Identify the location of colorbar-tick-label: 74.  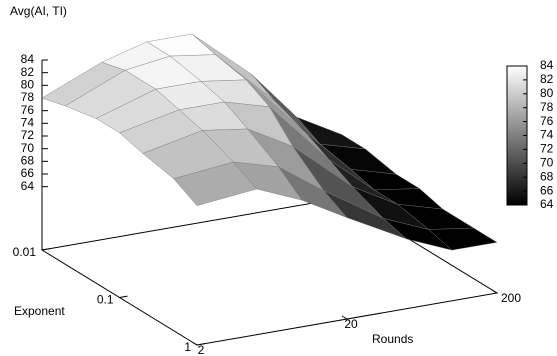
(547, 135).